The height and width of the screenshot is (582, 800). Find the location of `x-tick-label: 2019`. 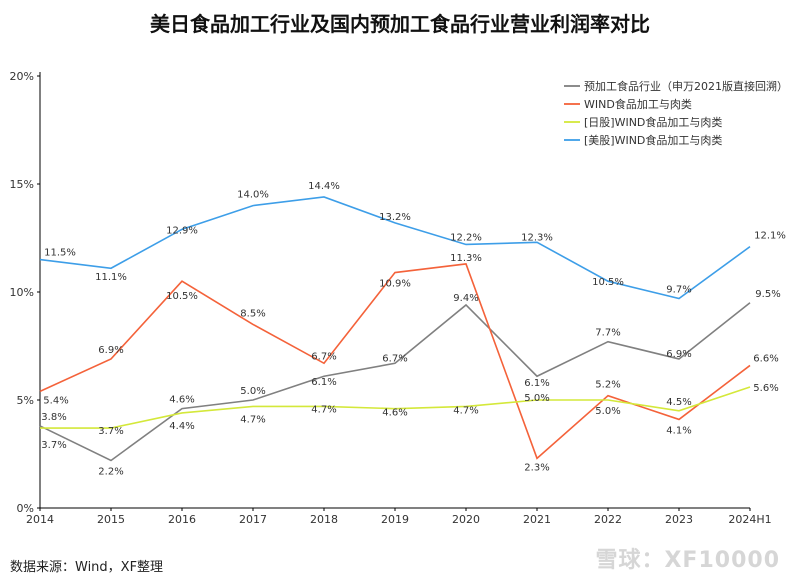

x-tick-label: 2019 is located at coordinates (395, 519).